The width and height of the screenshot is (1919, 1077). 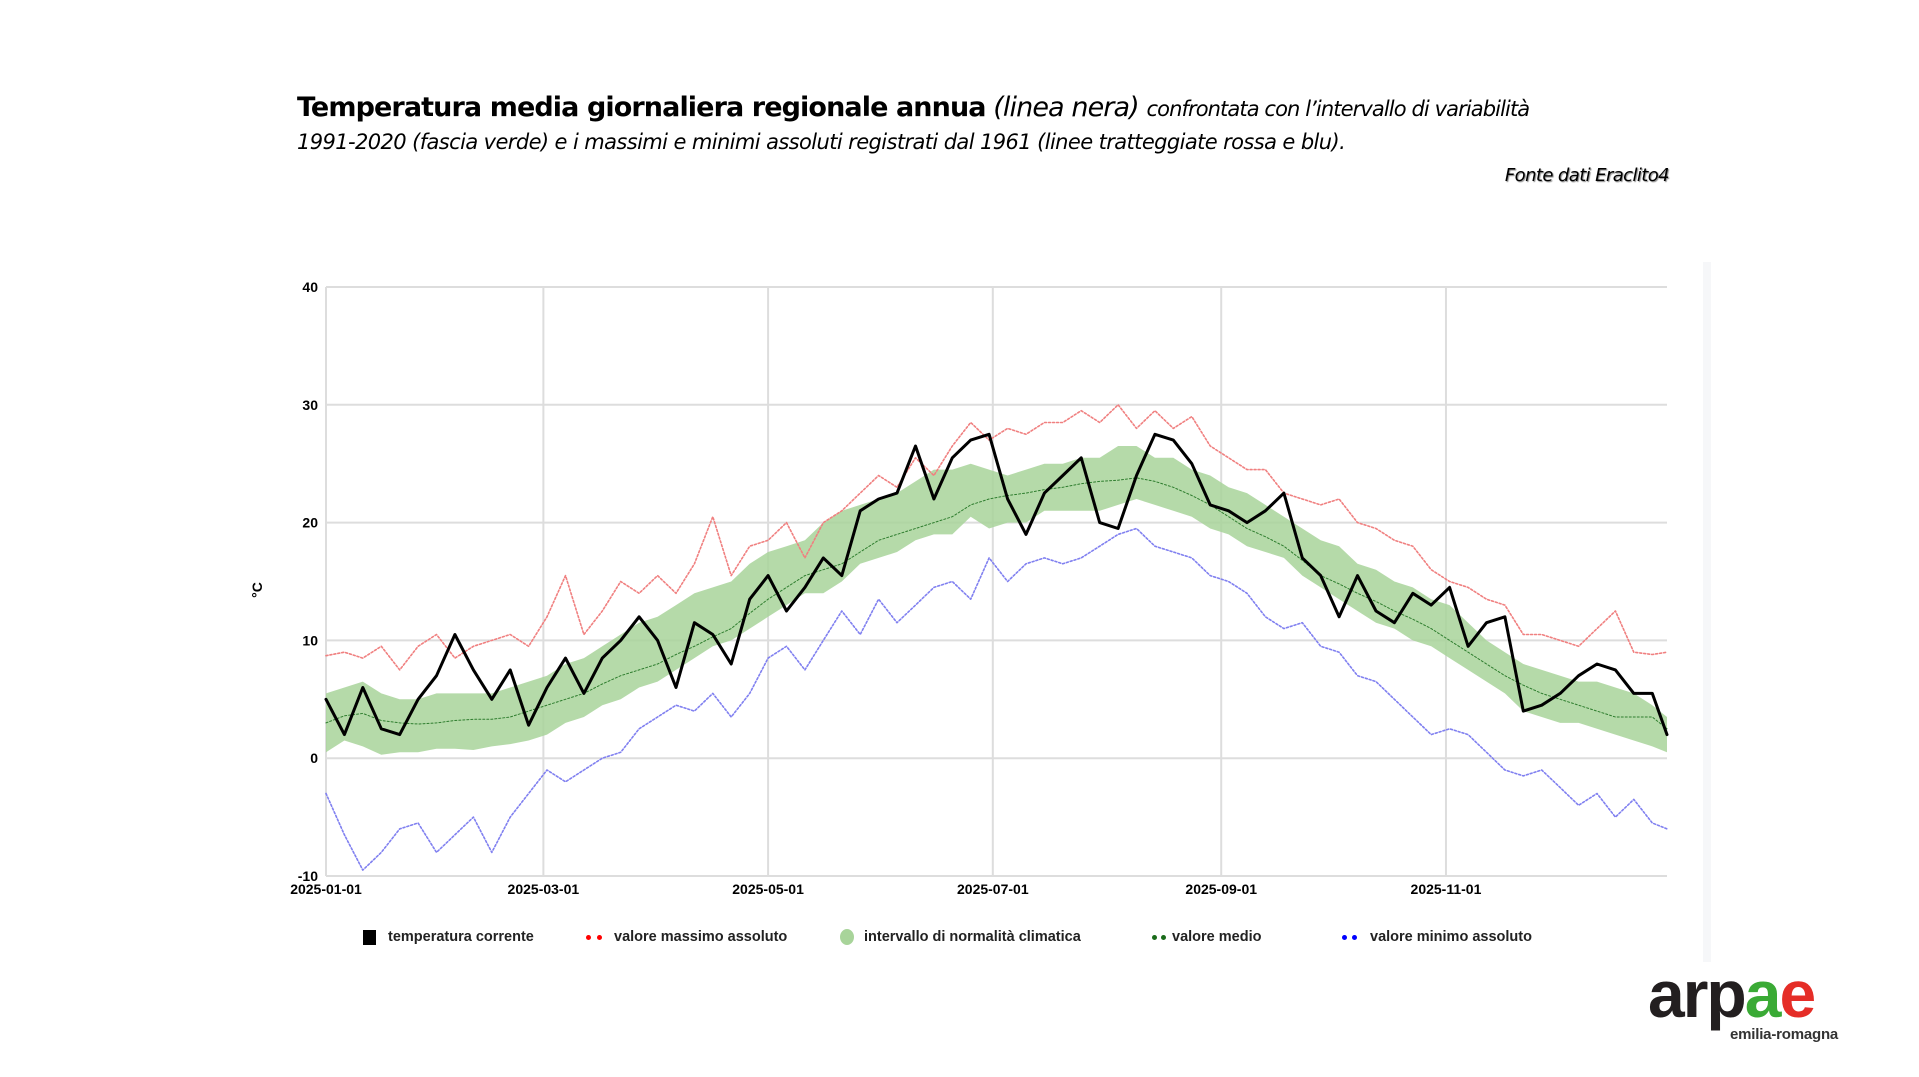 I want to click on x-tick-label: 2025-03-01, so click(x=544, y=889).